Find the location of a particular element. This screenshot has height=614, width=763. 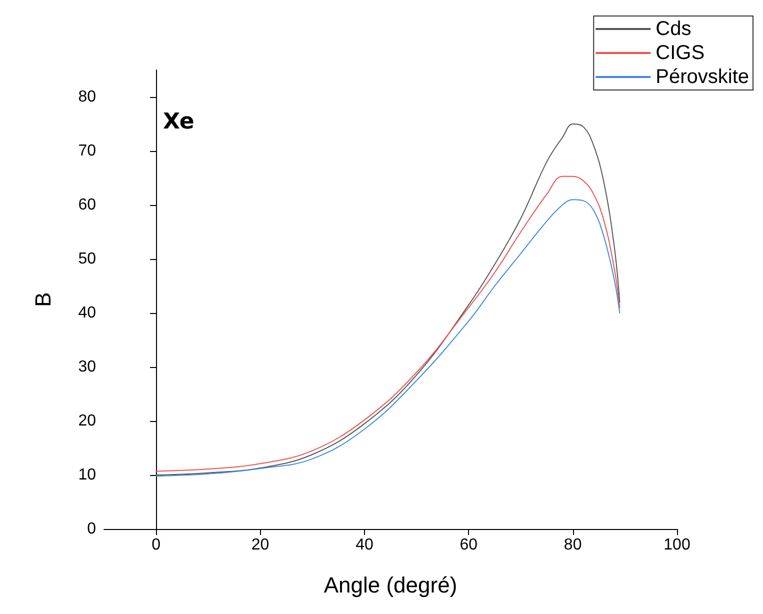

y-tick-label: 20 is located at coordinates (87, 421).